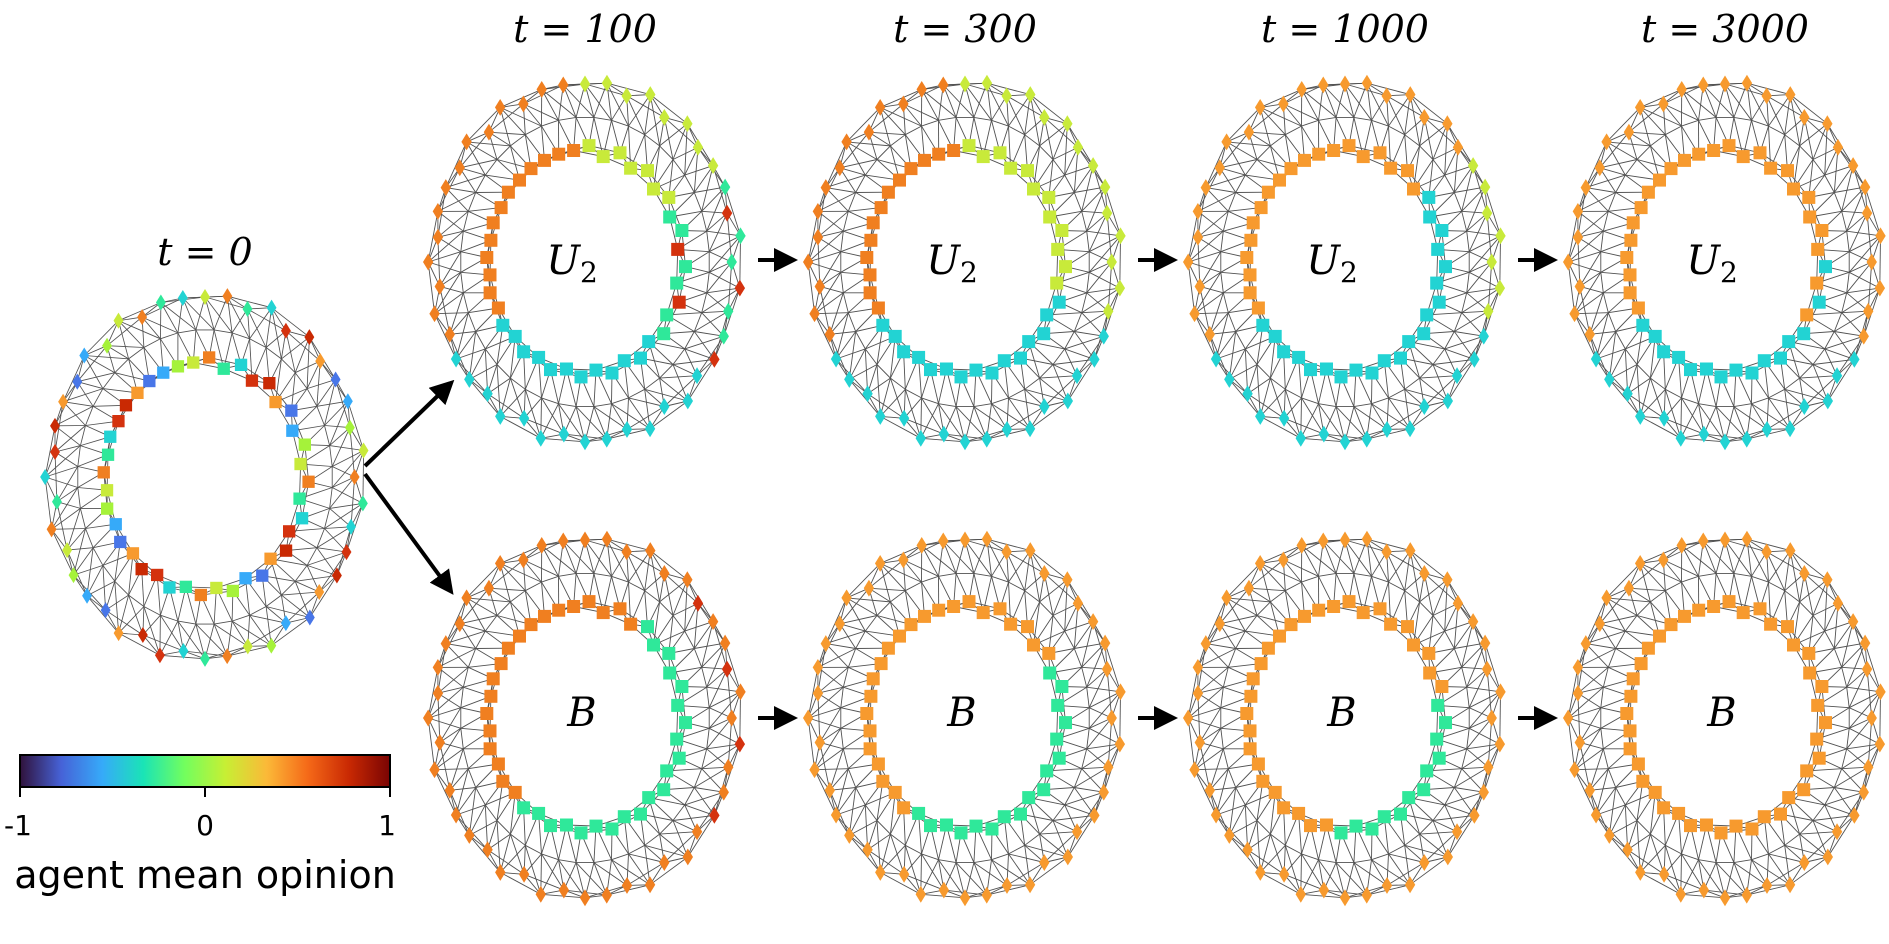 The height and width of the screenshot is (944, 1889). What do you see at coordinates (205, 771) in the screenshot?
I see `colorbar-gradient` at bounding box center [205, 771].